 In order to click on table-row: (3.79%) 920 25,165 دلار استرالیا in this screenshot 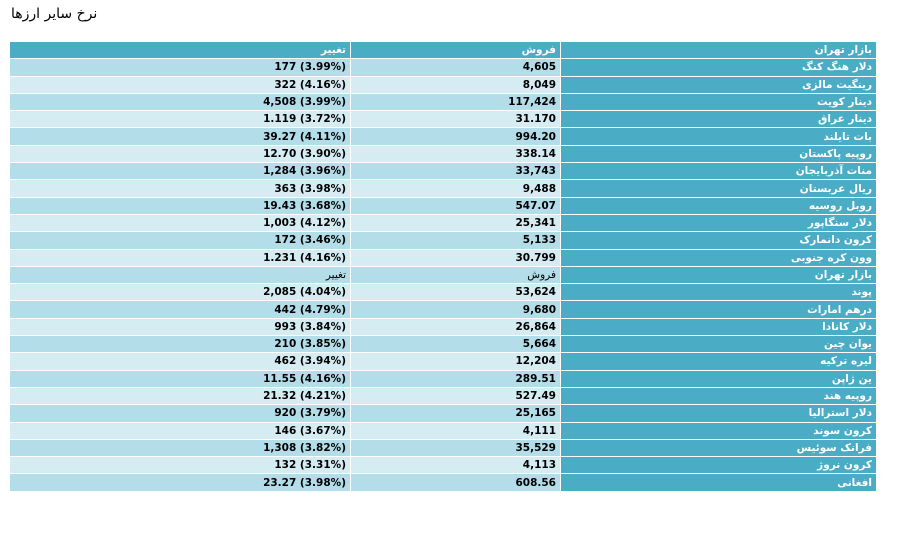, I will do `click(443, 413)`.